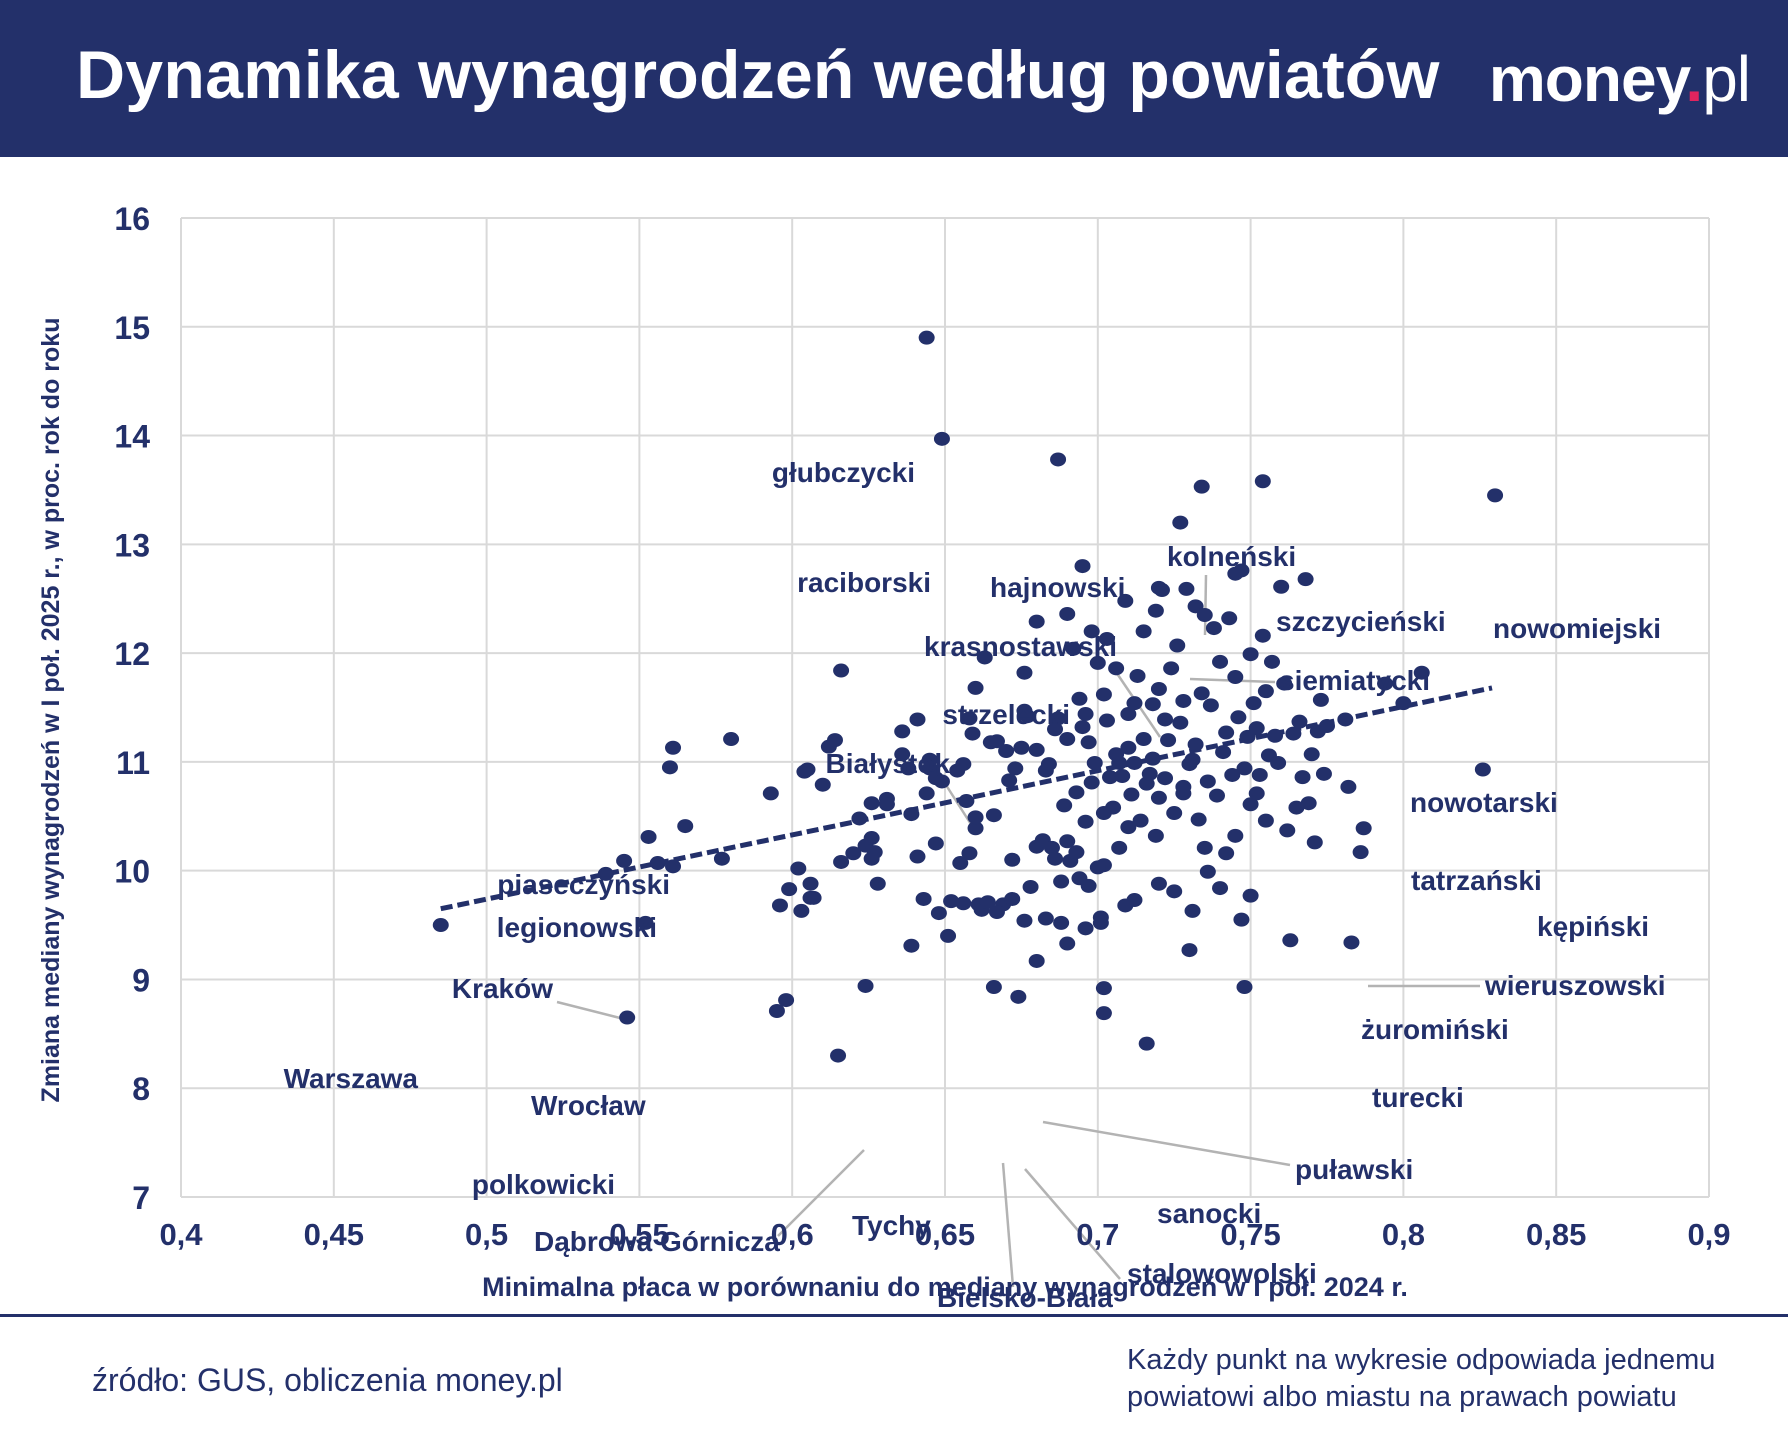  What do you see at coordinates (351, 1078) in the screenshot?
I see `point-label: Warszawa` at bounding box center [351, 1078].